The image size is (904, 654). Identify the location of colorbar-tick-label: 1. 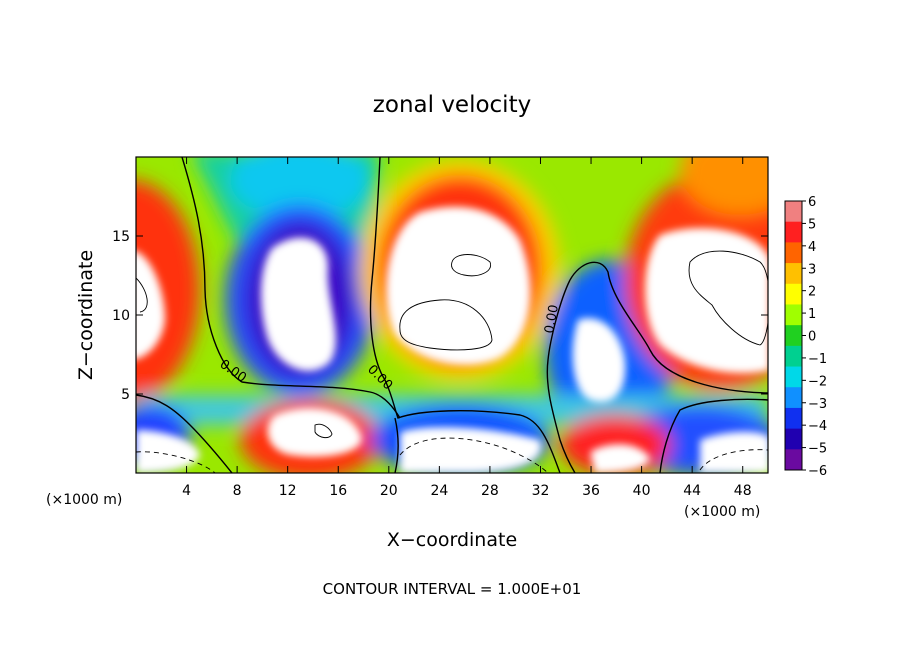
(812, 314).